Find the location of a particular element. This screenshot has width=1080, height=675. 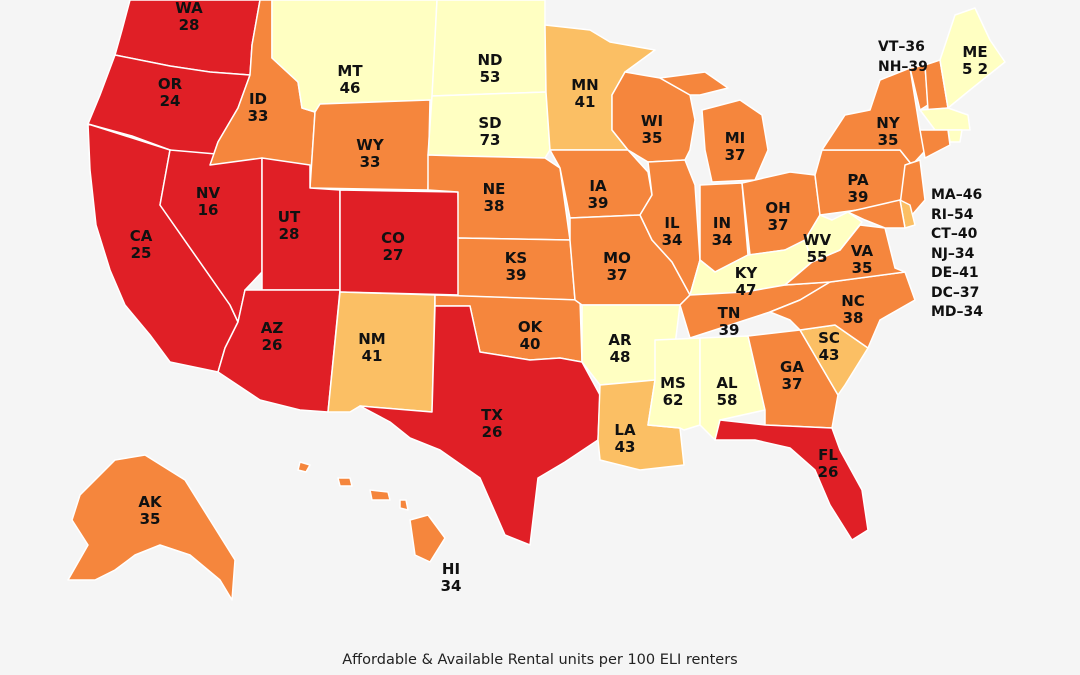

state-fl is located at coordinates (791, 480).